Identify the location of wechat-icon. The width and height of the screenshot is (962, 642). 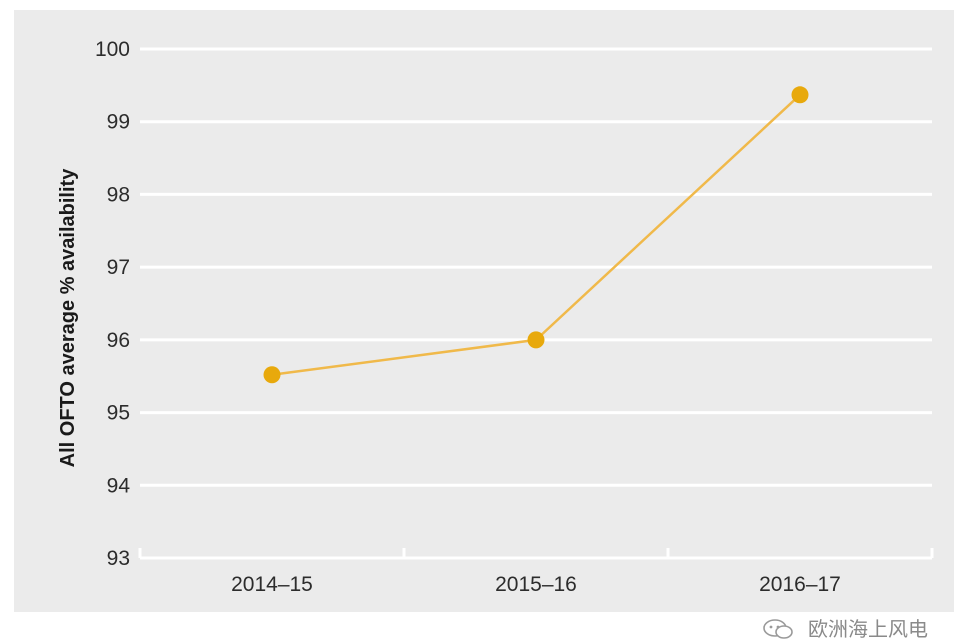
(778, 629).